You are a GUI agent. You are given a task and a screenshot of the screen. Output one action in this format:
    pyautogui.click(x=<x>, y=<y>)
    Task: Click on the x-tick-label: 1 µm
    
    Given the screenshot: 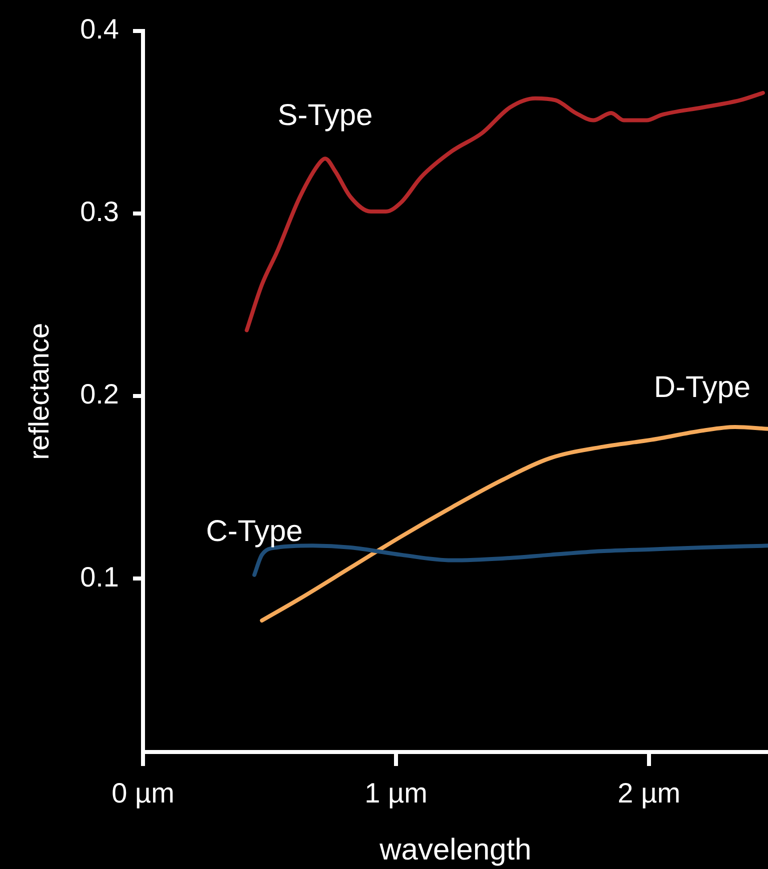 What is the action you would take?
    pyautogui.click(x=396, y=793)
    